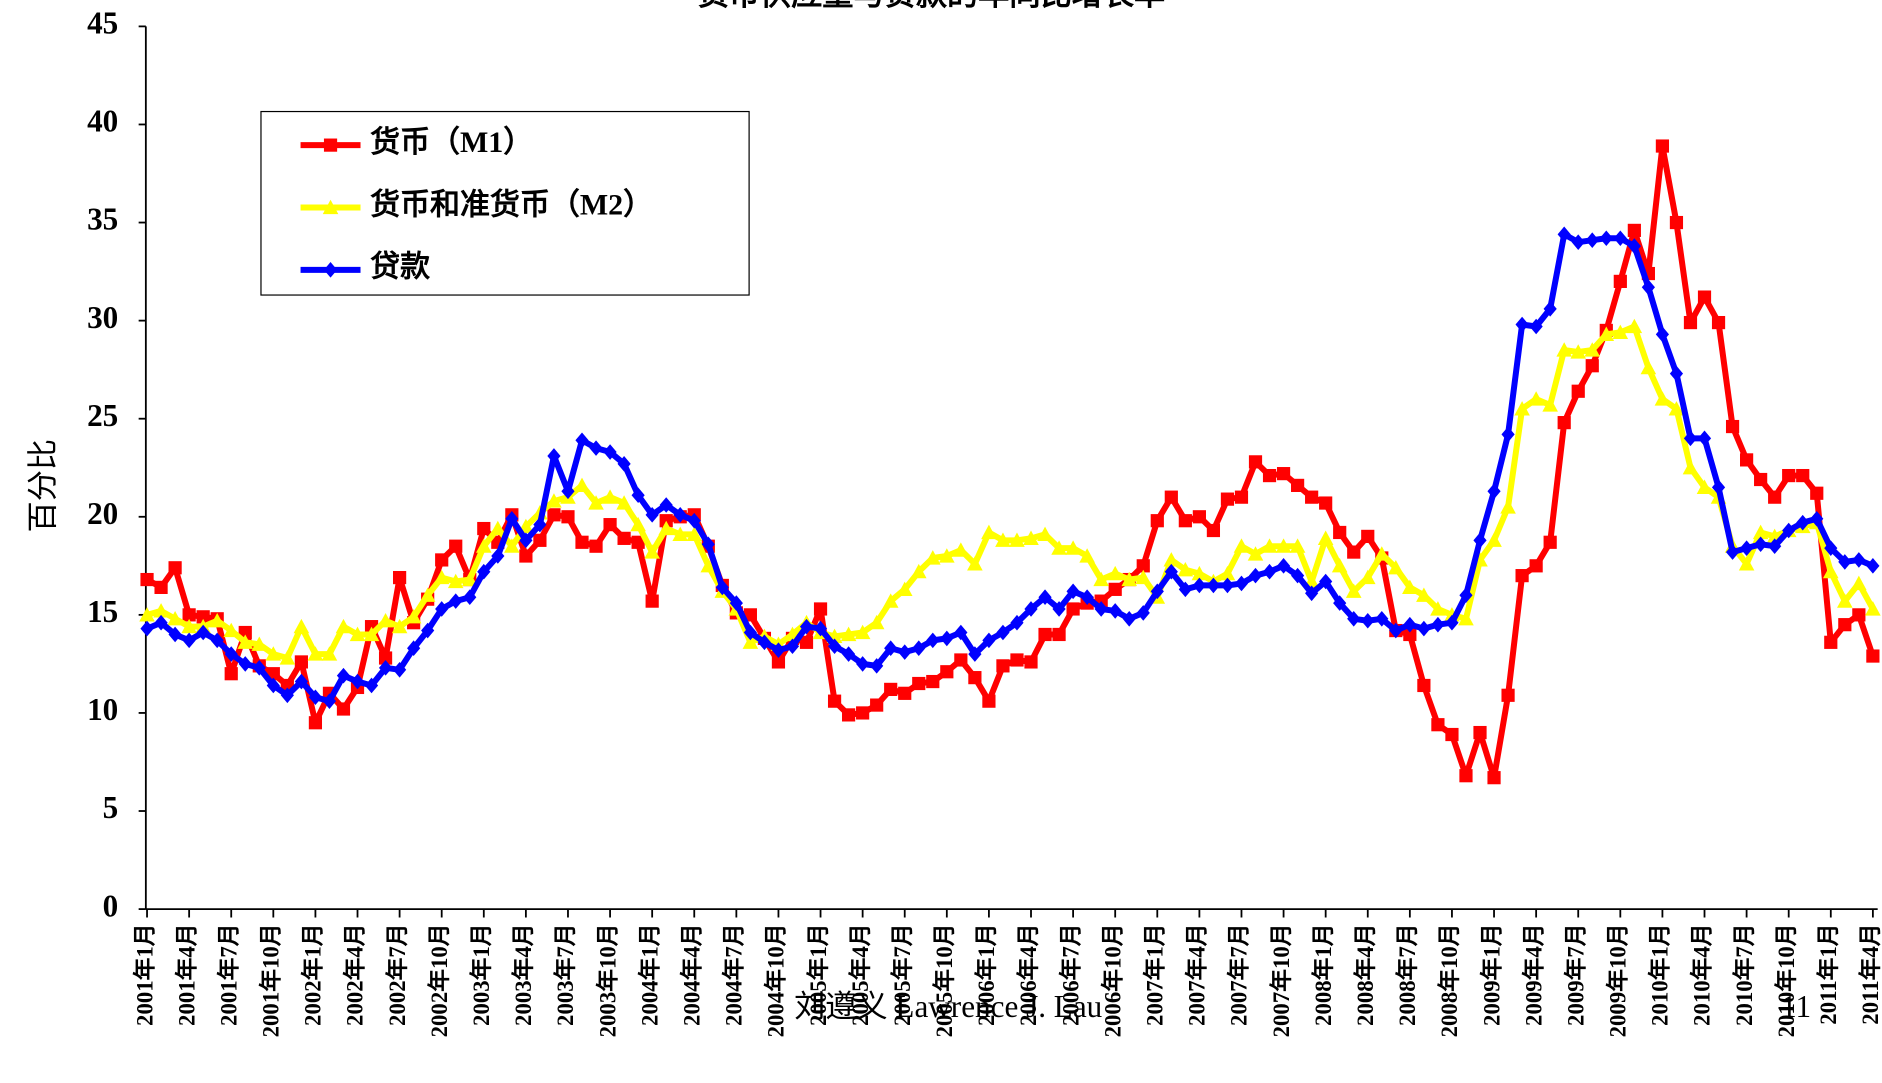 The image size is (1882, 1083). What do you see at coordinates (1744, 974) in the screenshot?
I see `x-tick-label: 2010年7月` at bounding box center [1744, 974].